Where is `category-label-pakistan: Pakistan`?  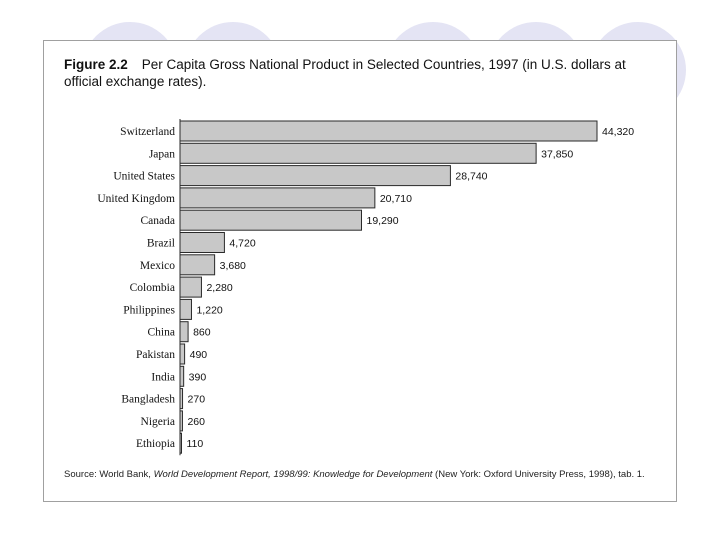
category-label-pakistan: Pakistan is located at coordinates (155, 355).